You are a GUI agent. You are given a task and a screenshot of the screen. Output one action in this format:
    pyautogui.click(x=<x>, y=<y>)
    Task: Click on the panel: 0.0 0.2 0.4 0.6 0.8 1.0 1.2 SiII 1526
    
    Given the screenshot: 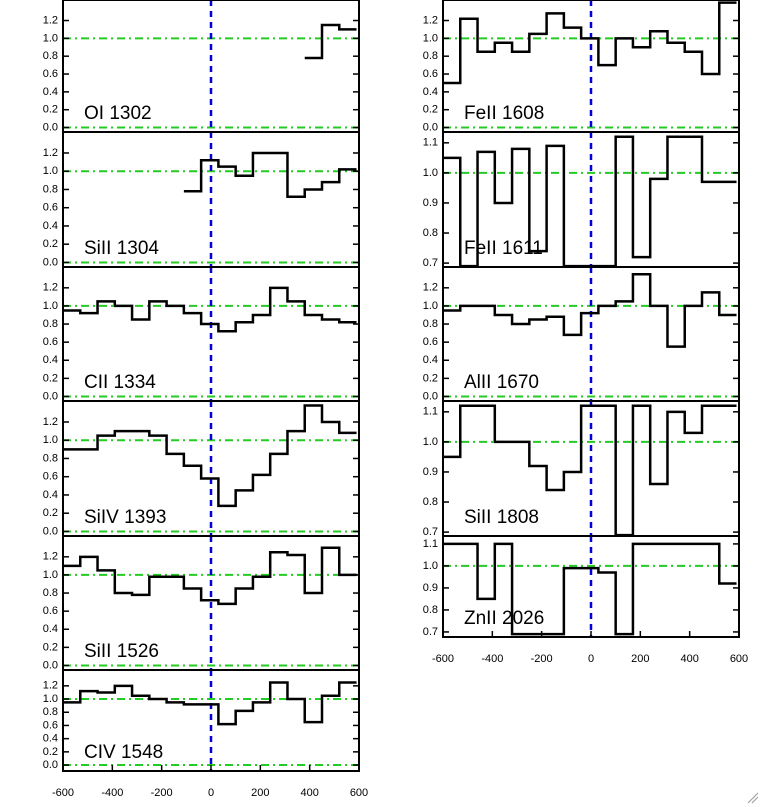 What is the action you would take?
    pyautogui.click(x=201, y=603)
    